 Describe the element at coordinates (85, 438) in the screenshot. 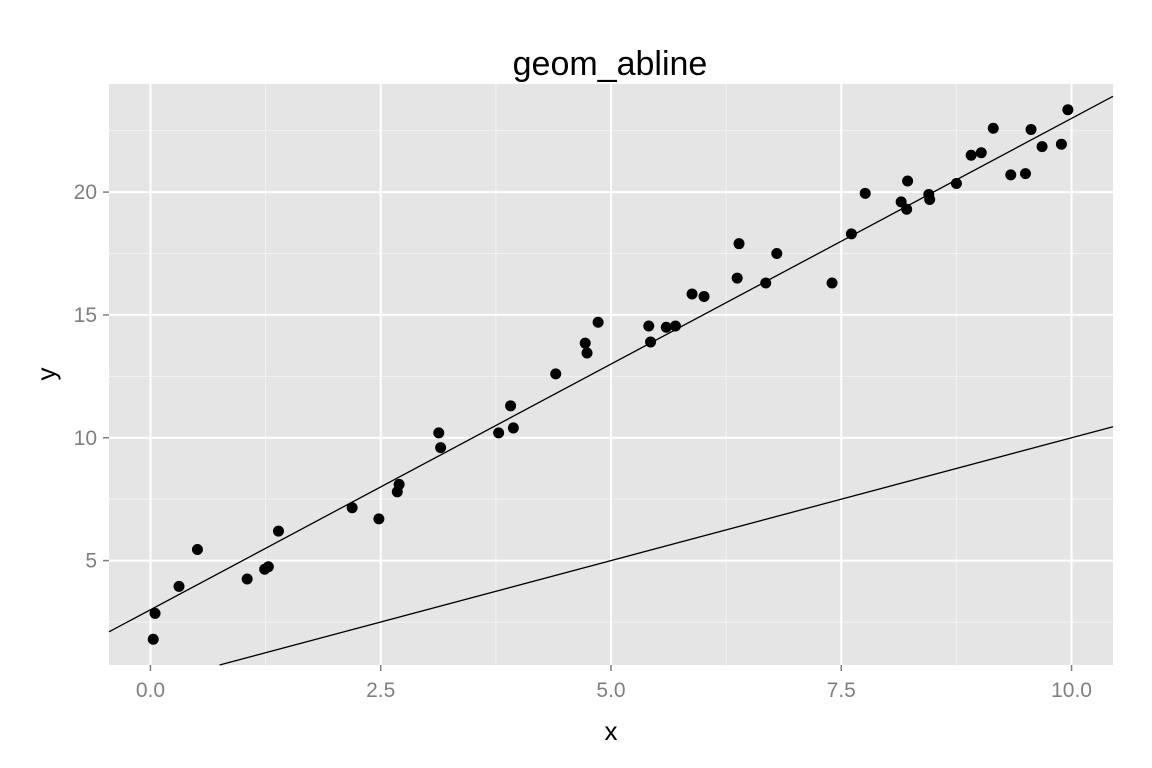

I see `y-tick-label: 10` at that location.